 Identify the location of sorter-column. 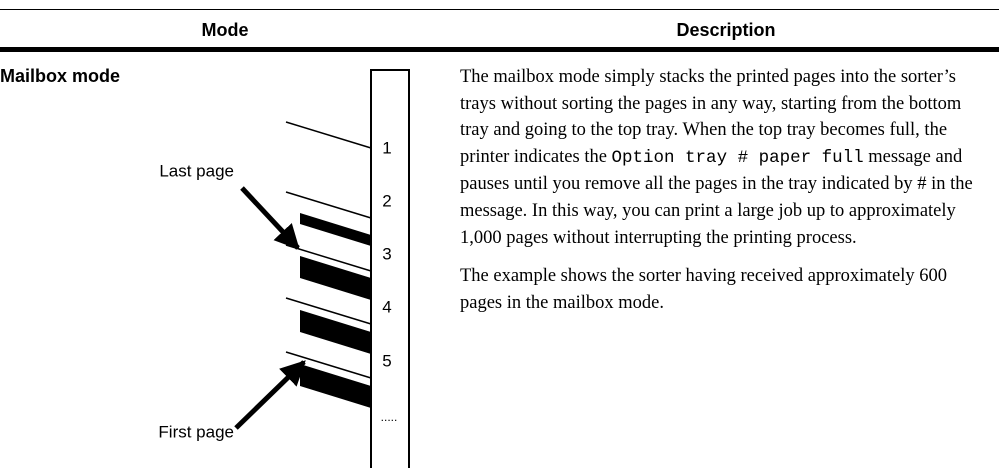
(390, 268).